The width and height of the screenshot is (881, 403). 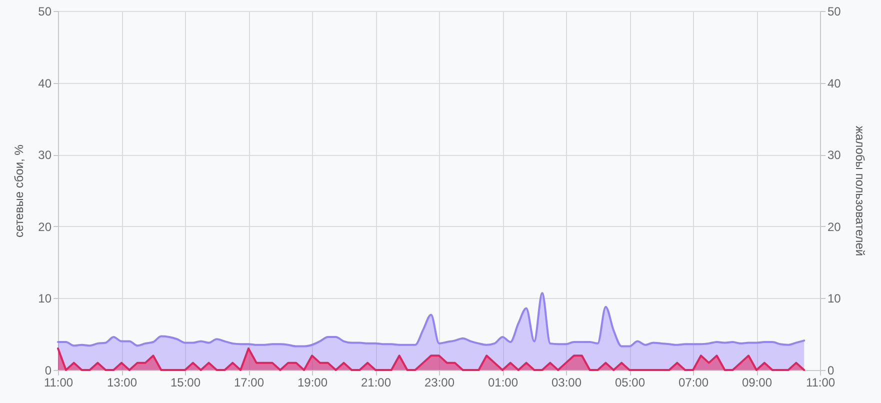 What do you see at coordinates (693, 383) in the screenshot?
I see `x-tick-label: 07:00` at bounding box center [693, 383].